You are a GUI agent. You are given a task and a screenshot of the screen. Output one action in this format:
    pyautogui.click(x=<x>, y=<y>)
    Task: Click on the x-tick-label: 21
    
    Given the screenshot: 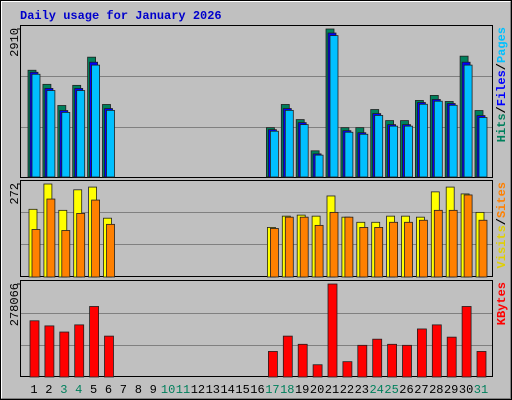 What is the action you would take?
    pyautogui.click(x=332, y=390)
    